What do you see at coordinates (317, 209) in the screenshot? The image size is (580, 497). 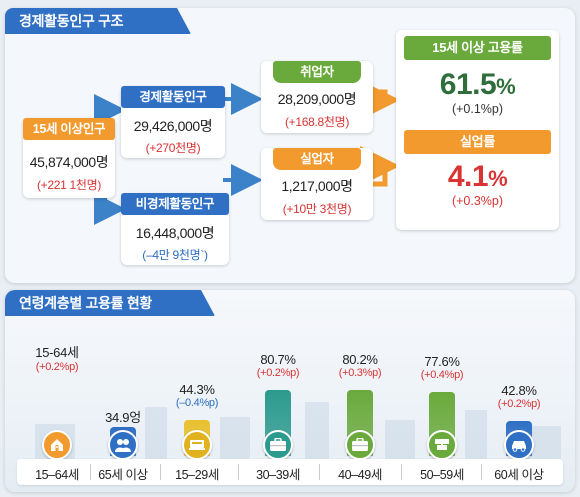 I see `unemployed-change: (+10만 3천명)` at bounding box center [317, 209].